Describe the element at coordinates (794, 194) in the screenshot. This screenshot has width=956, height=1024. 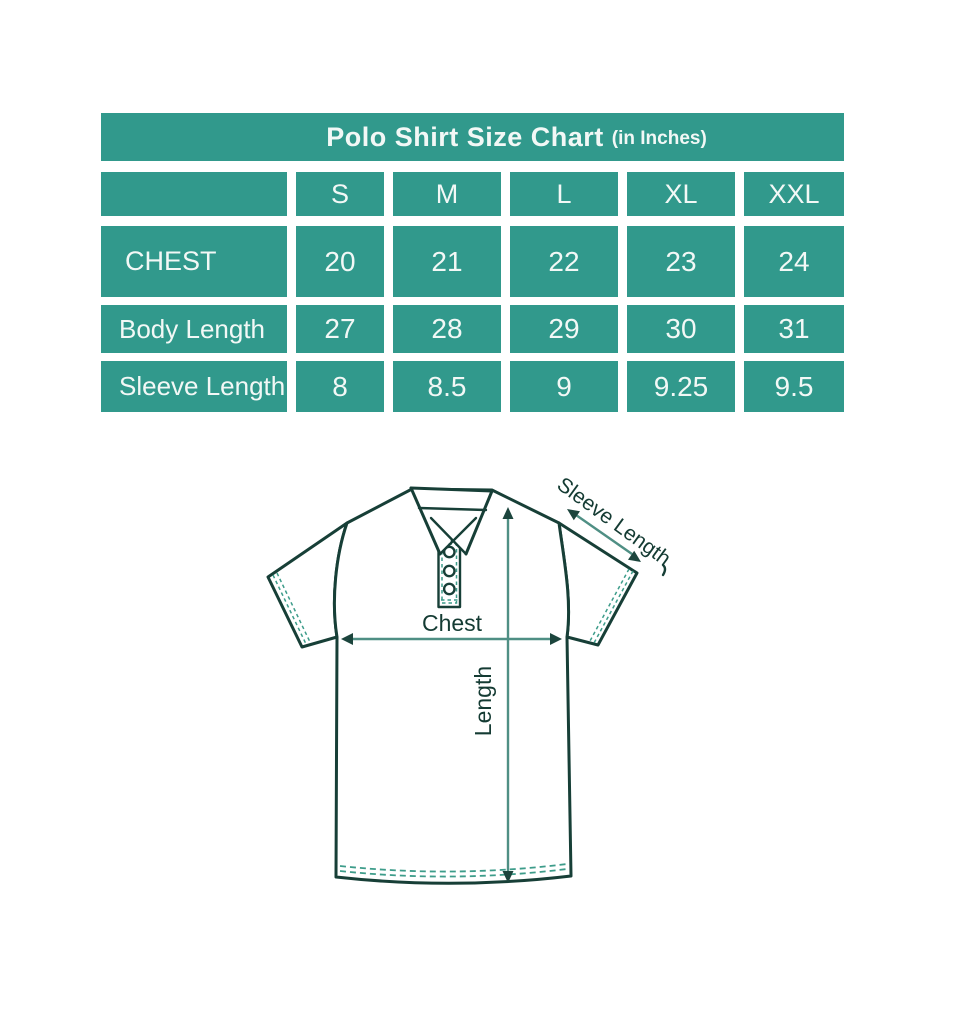
I see `header-size-xxl: XXL` at that location.